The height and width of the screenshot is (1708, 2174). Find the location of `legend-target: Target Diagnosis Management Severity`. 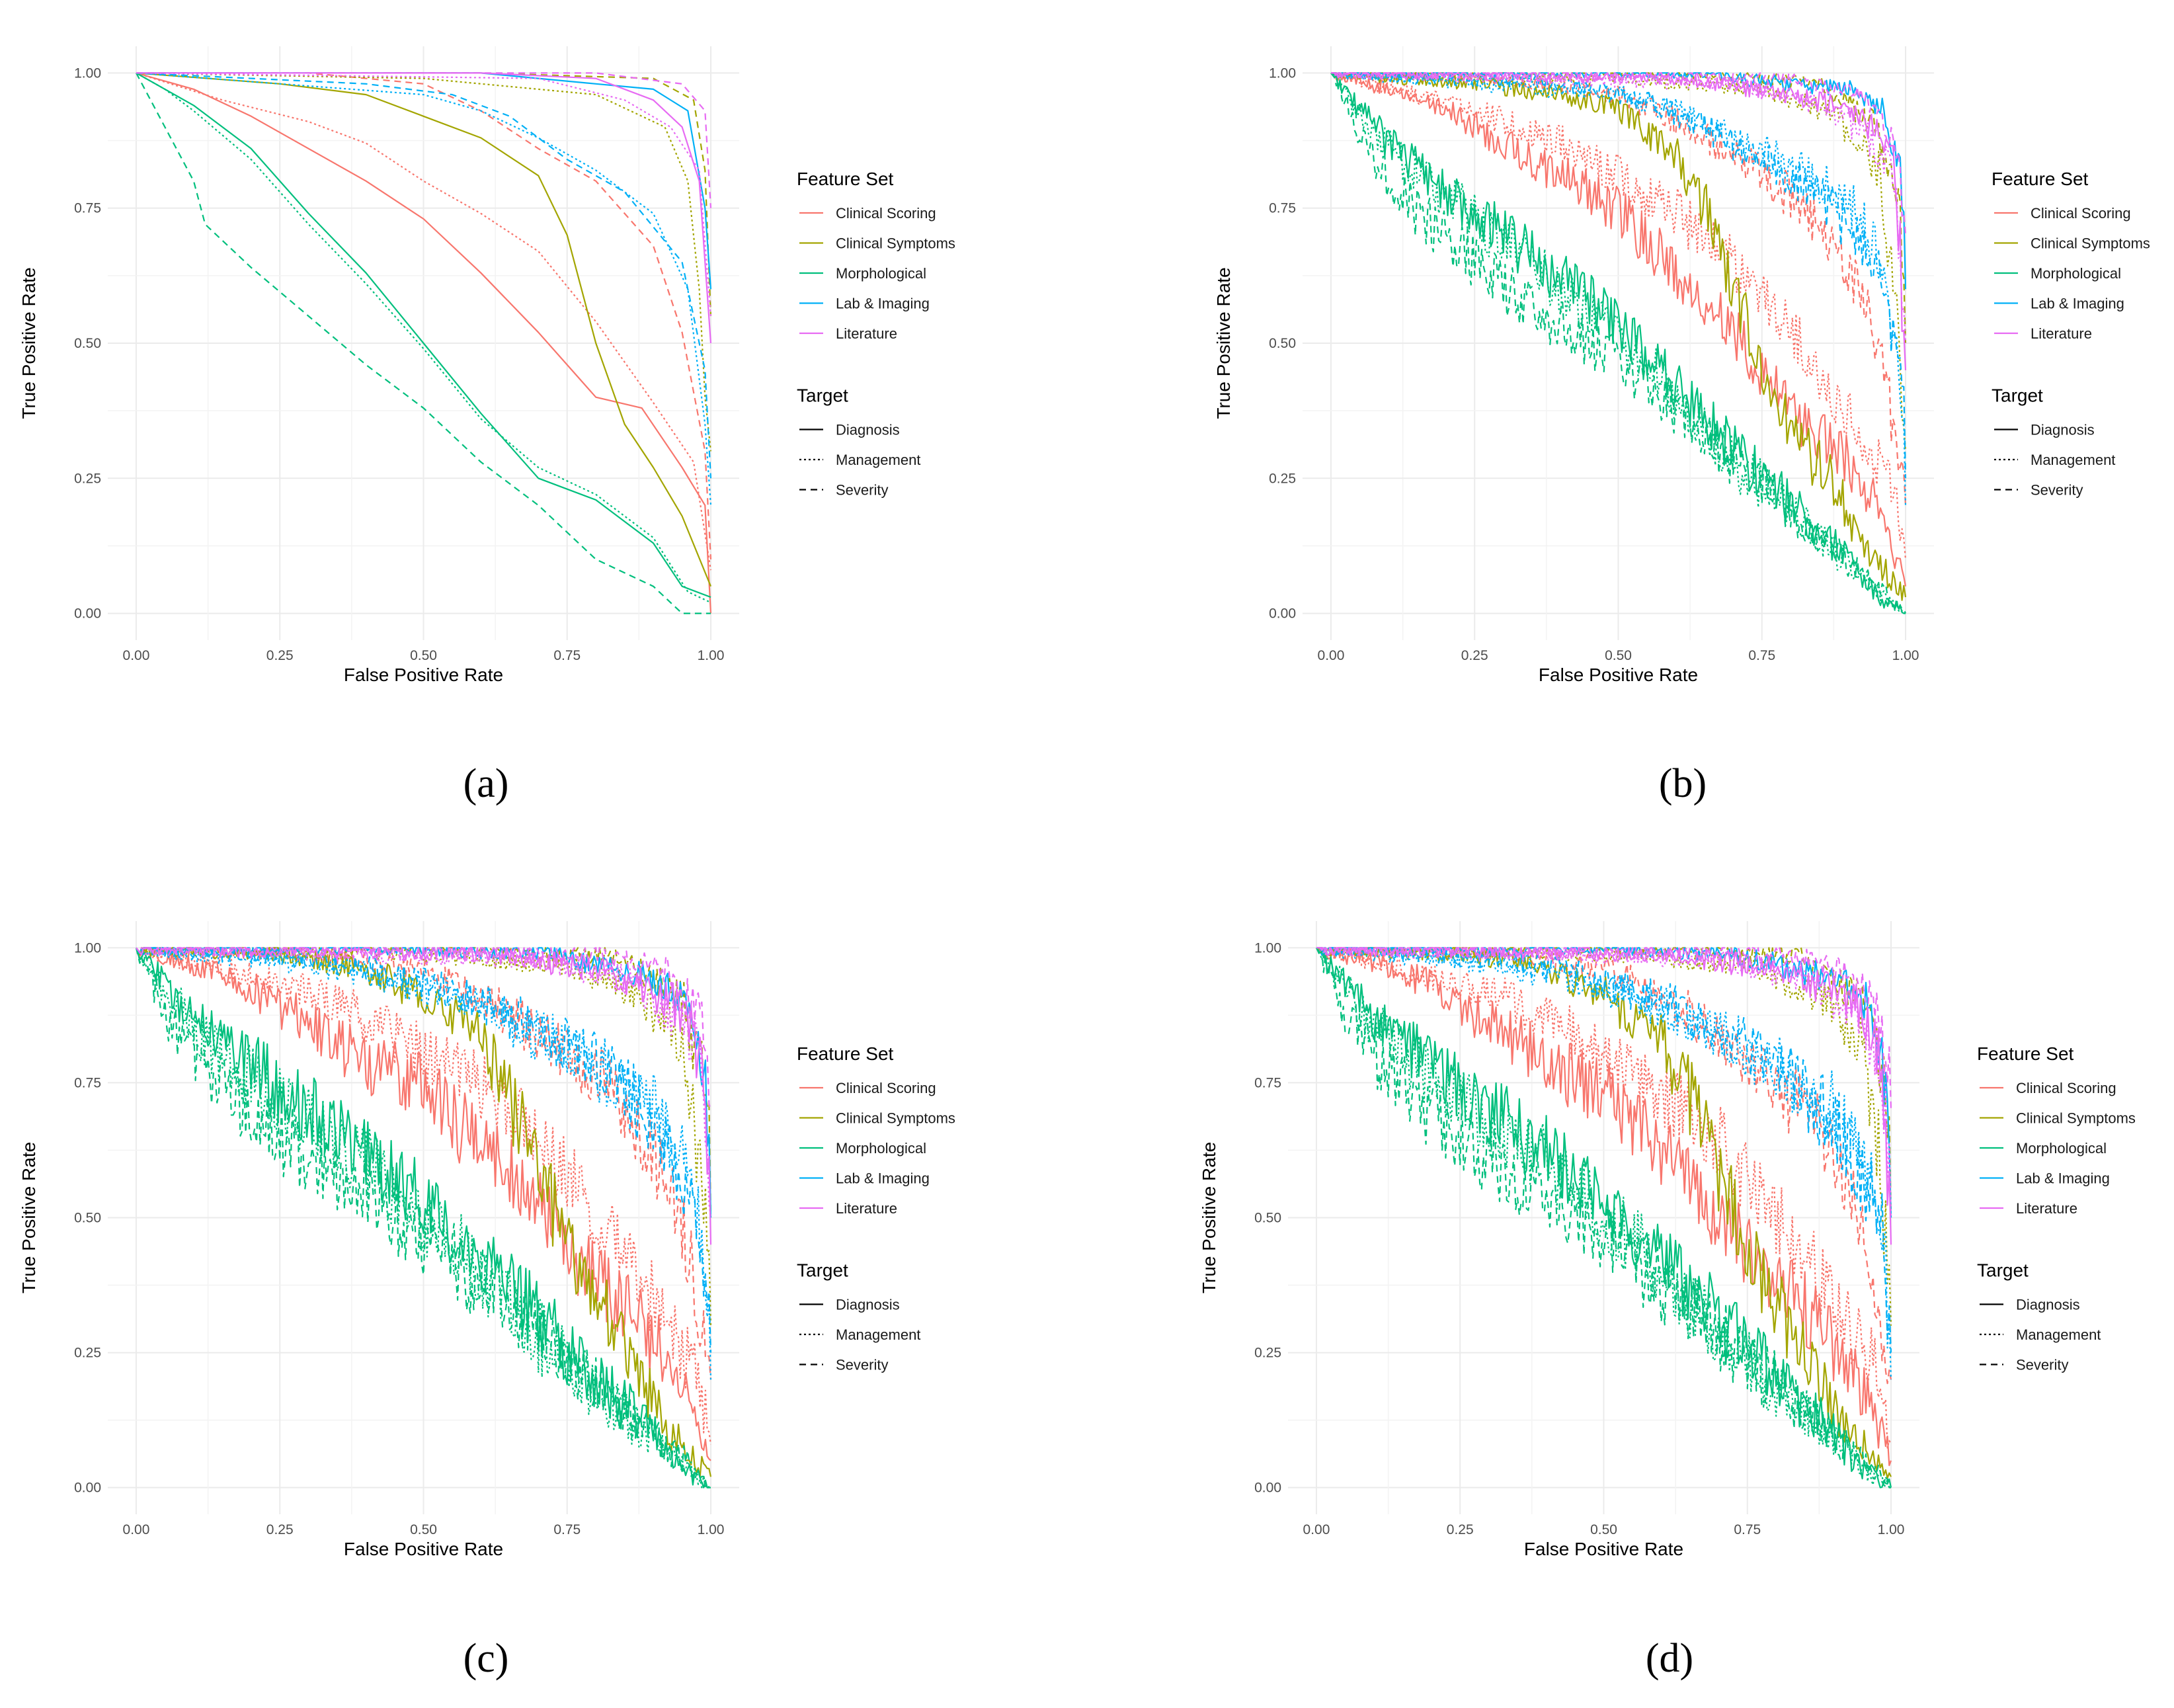

legend-target: Target Diagnosis Management Severity is located at coordinates (2054, 443).